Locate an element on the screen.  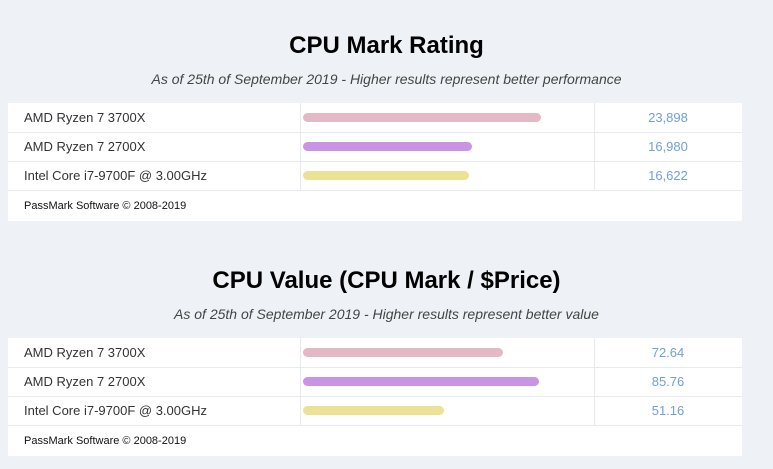
value-label: 51.16 is located at coordinates (668, 410).